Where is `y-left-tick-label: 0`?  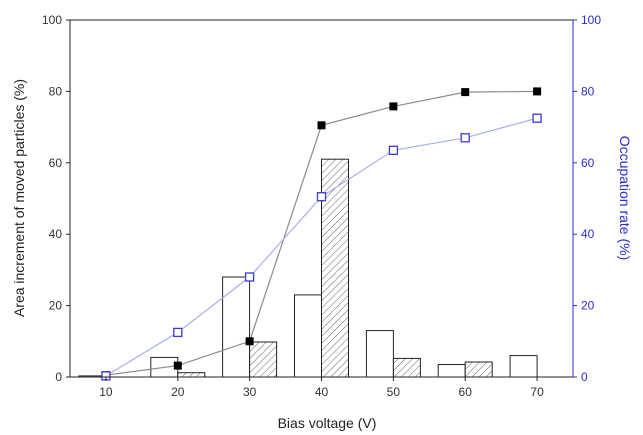 y-left-tick-label: 0 is located at coordinates (58, 377).